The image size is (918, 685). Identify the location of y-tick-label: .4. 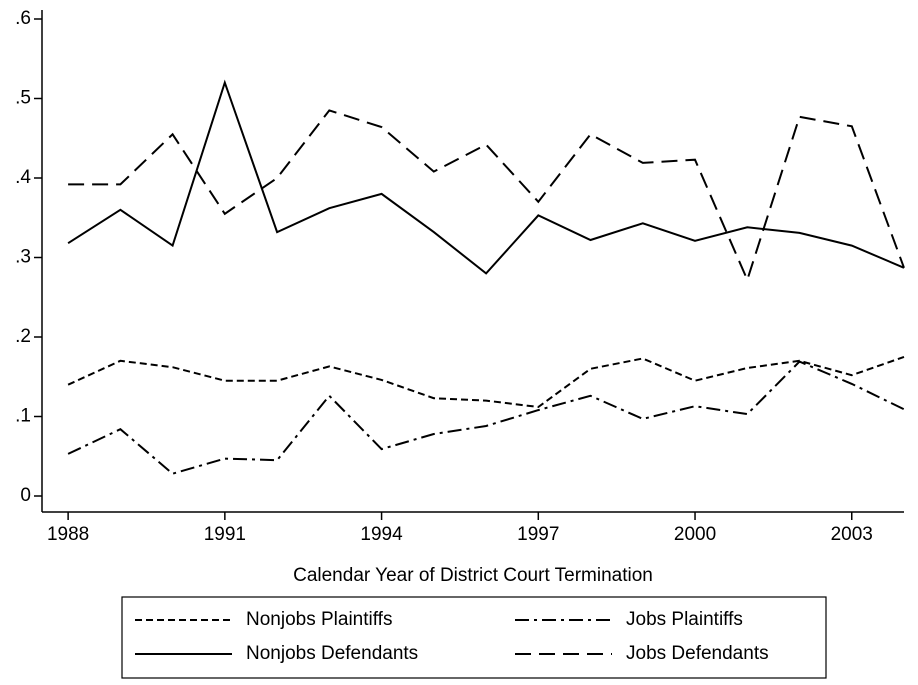
(23, 177).